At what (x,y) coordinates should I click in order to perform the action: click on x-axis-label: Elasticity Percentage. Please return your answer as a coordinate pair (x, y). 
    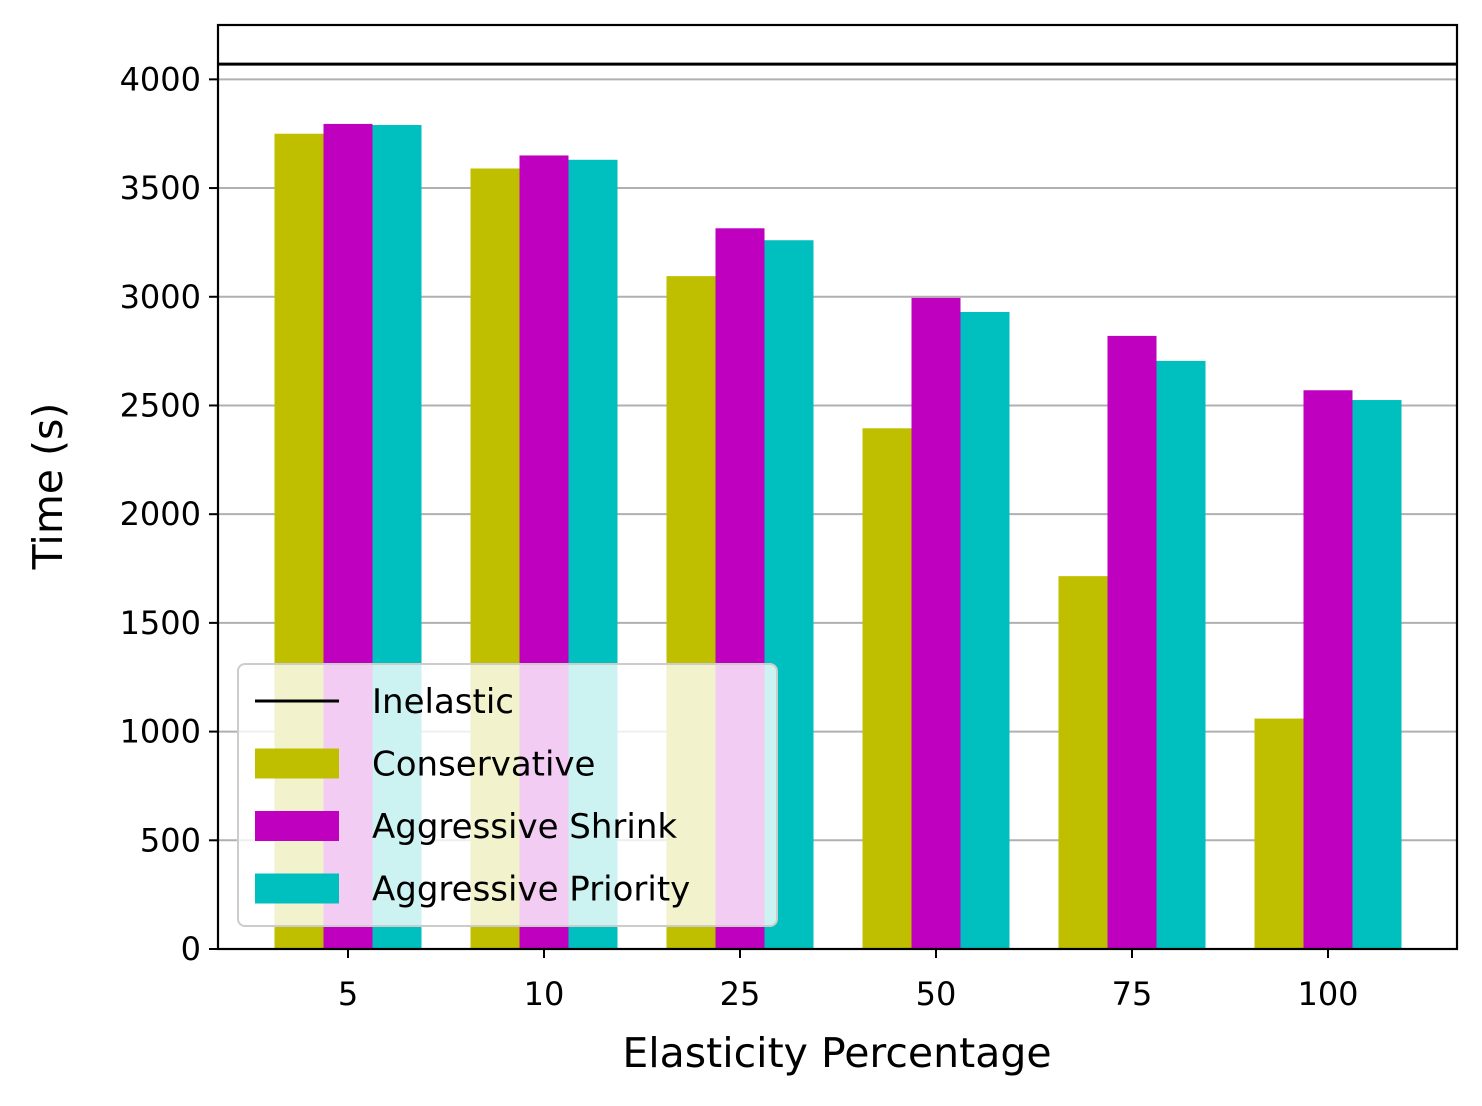
    Looking at the image, I should click on (836, 1053).